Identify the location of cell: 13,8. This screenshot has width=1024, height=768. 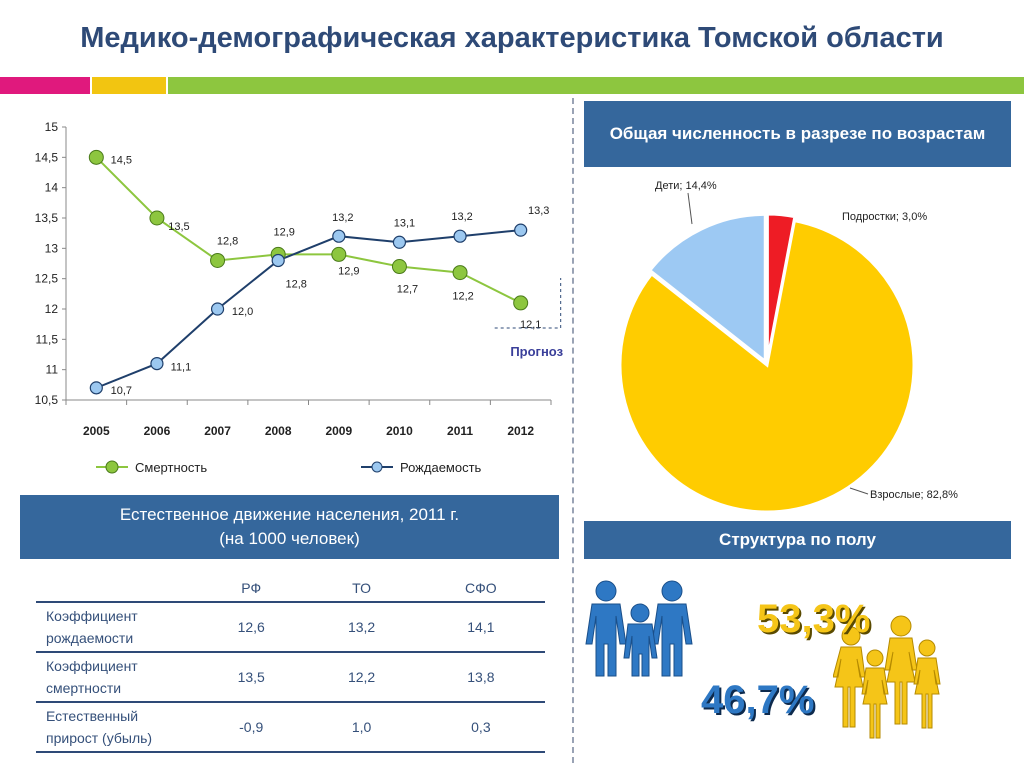
(480, 676).